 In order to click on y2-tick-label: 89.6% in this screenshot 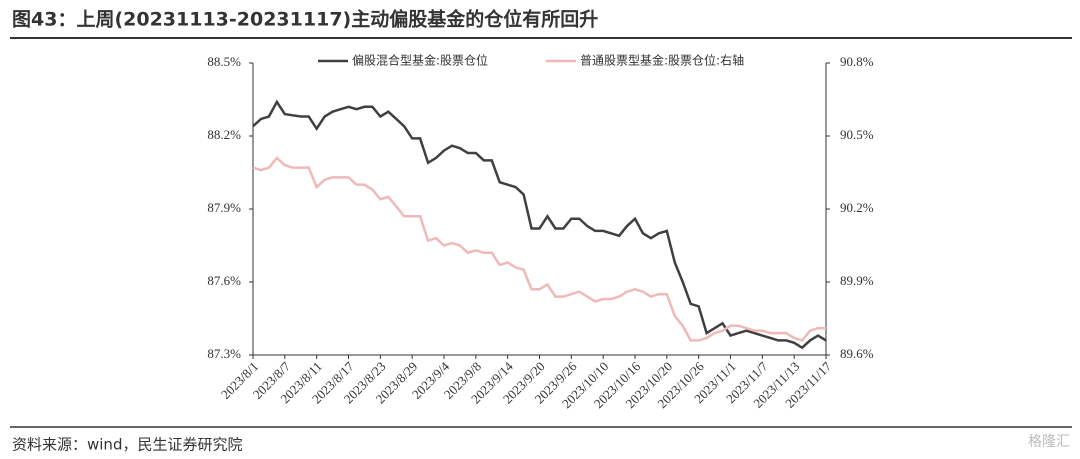, I will do `click(857, 353)`.